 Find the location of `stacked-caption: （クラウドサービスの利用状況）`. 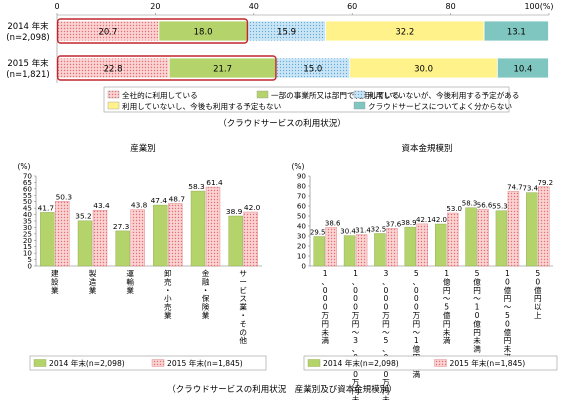

stacked-caption: （クラウドサービスの利用状況） is located at coordinates (282, 123).